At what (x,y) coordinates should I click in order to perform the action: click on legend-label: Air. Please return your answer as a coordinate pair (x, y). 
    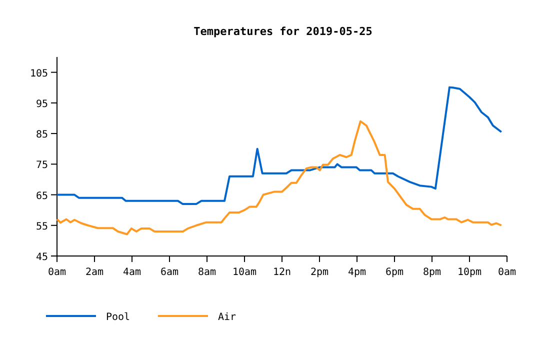
    Looking at the image, I should click on (227, 317).